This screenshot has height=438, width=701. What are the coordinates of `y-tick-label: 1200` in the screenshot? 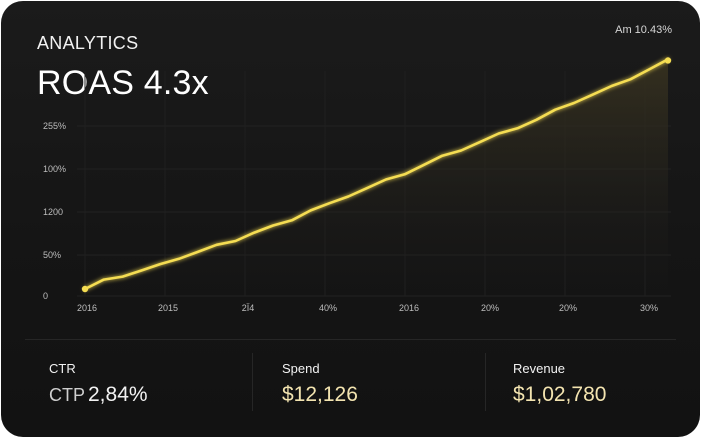 It's located at (53, 212).